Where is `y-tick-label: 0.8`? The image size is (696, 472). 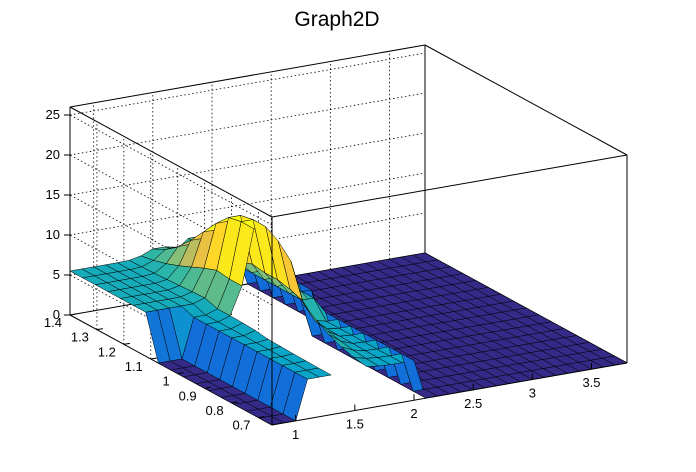 y-tick-label: 0.8 is located at coordinates (215, 410).